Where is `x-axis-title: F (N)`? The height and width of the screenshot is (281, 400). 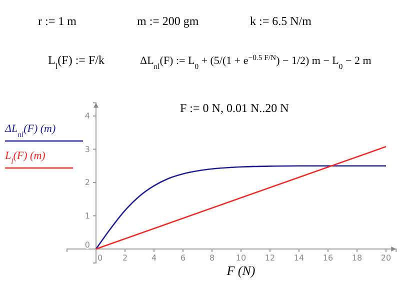 x-axis-title: F (N) is located at coordinates (241, 270).